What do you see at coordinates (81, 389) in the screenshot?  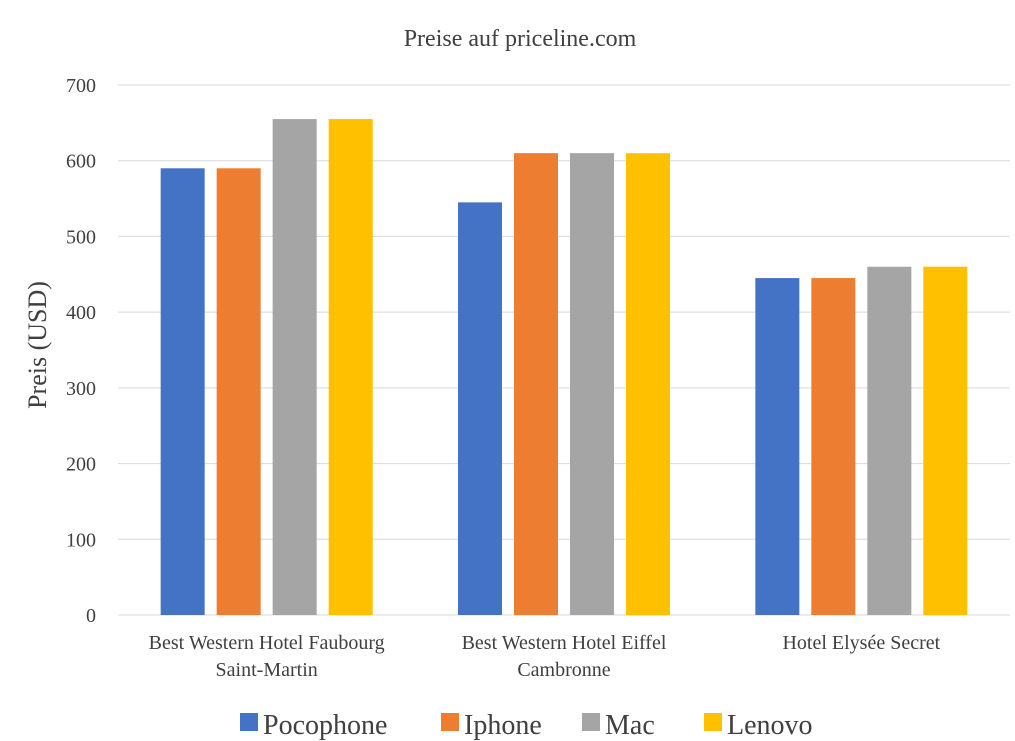 I see `y-tick-label: 300` at bounding box center [81, 389].